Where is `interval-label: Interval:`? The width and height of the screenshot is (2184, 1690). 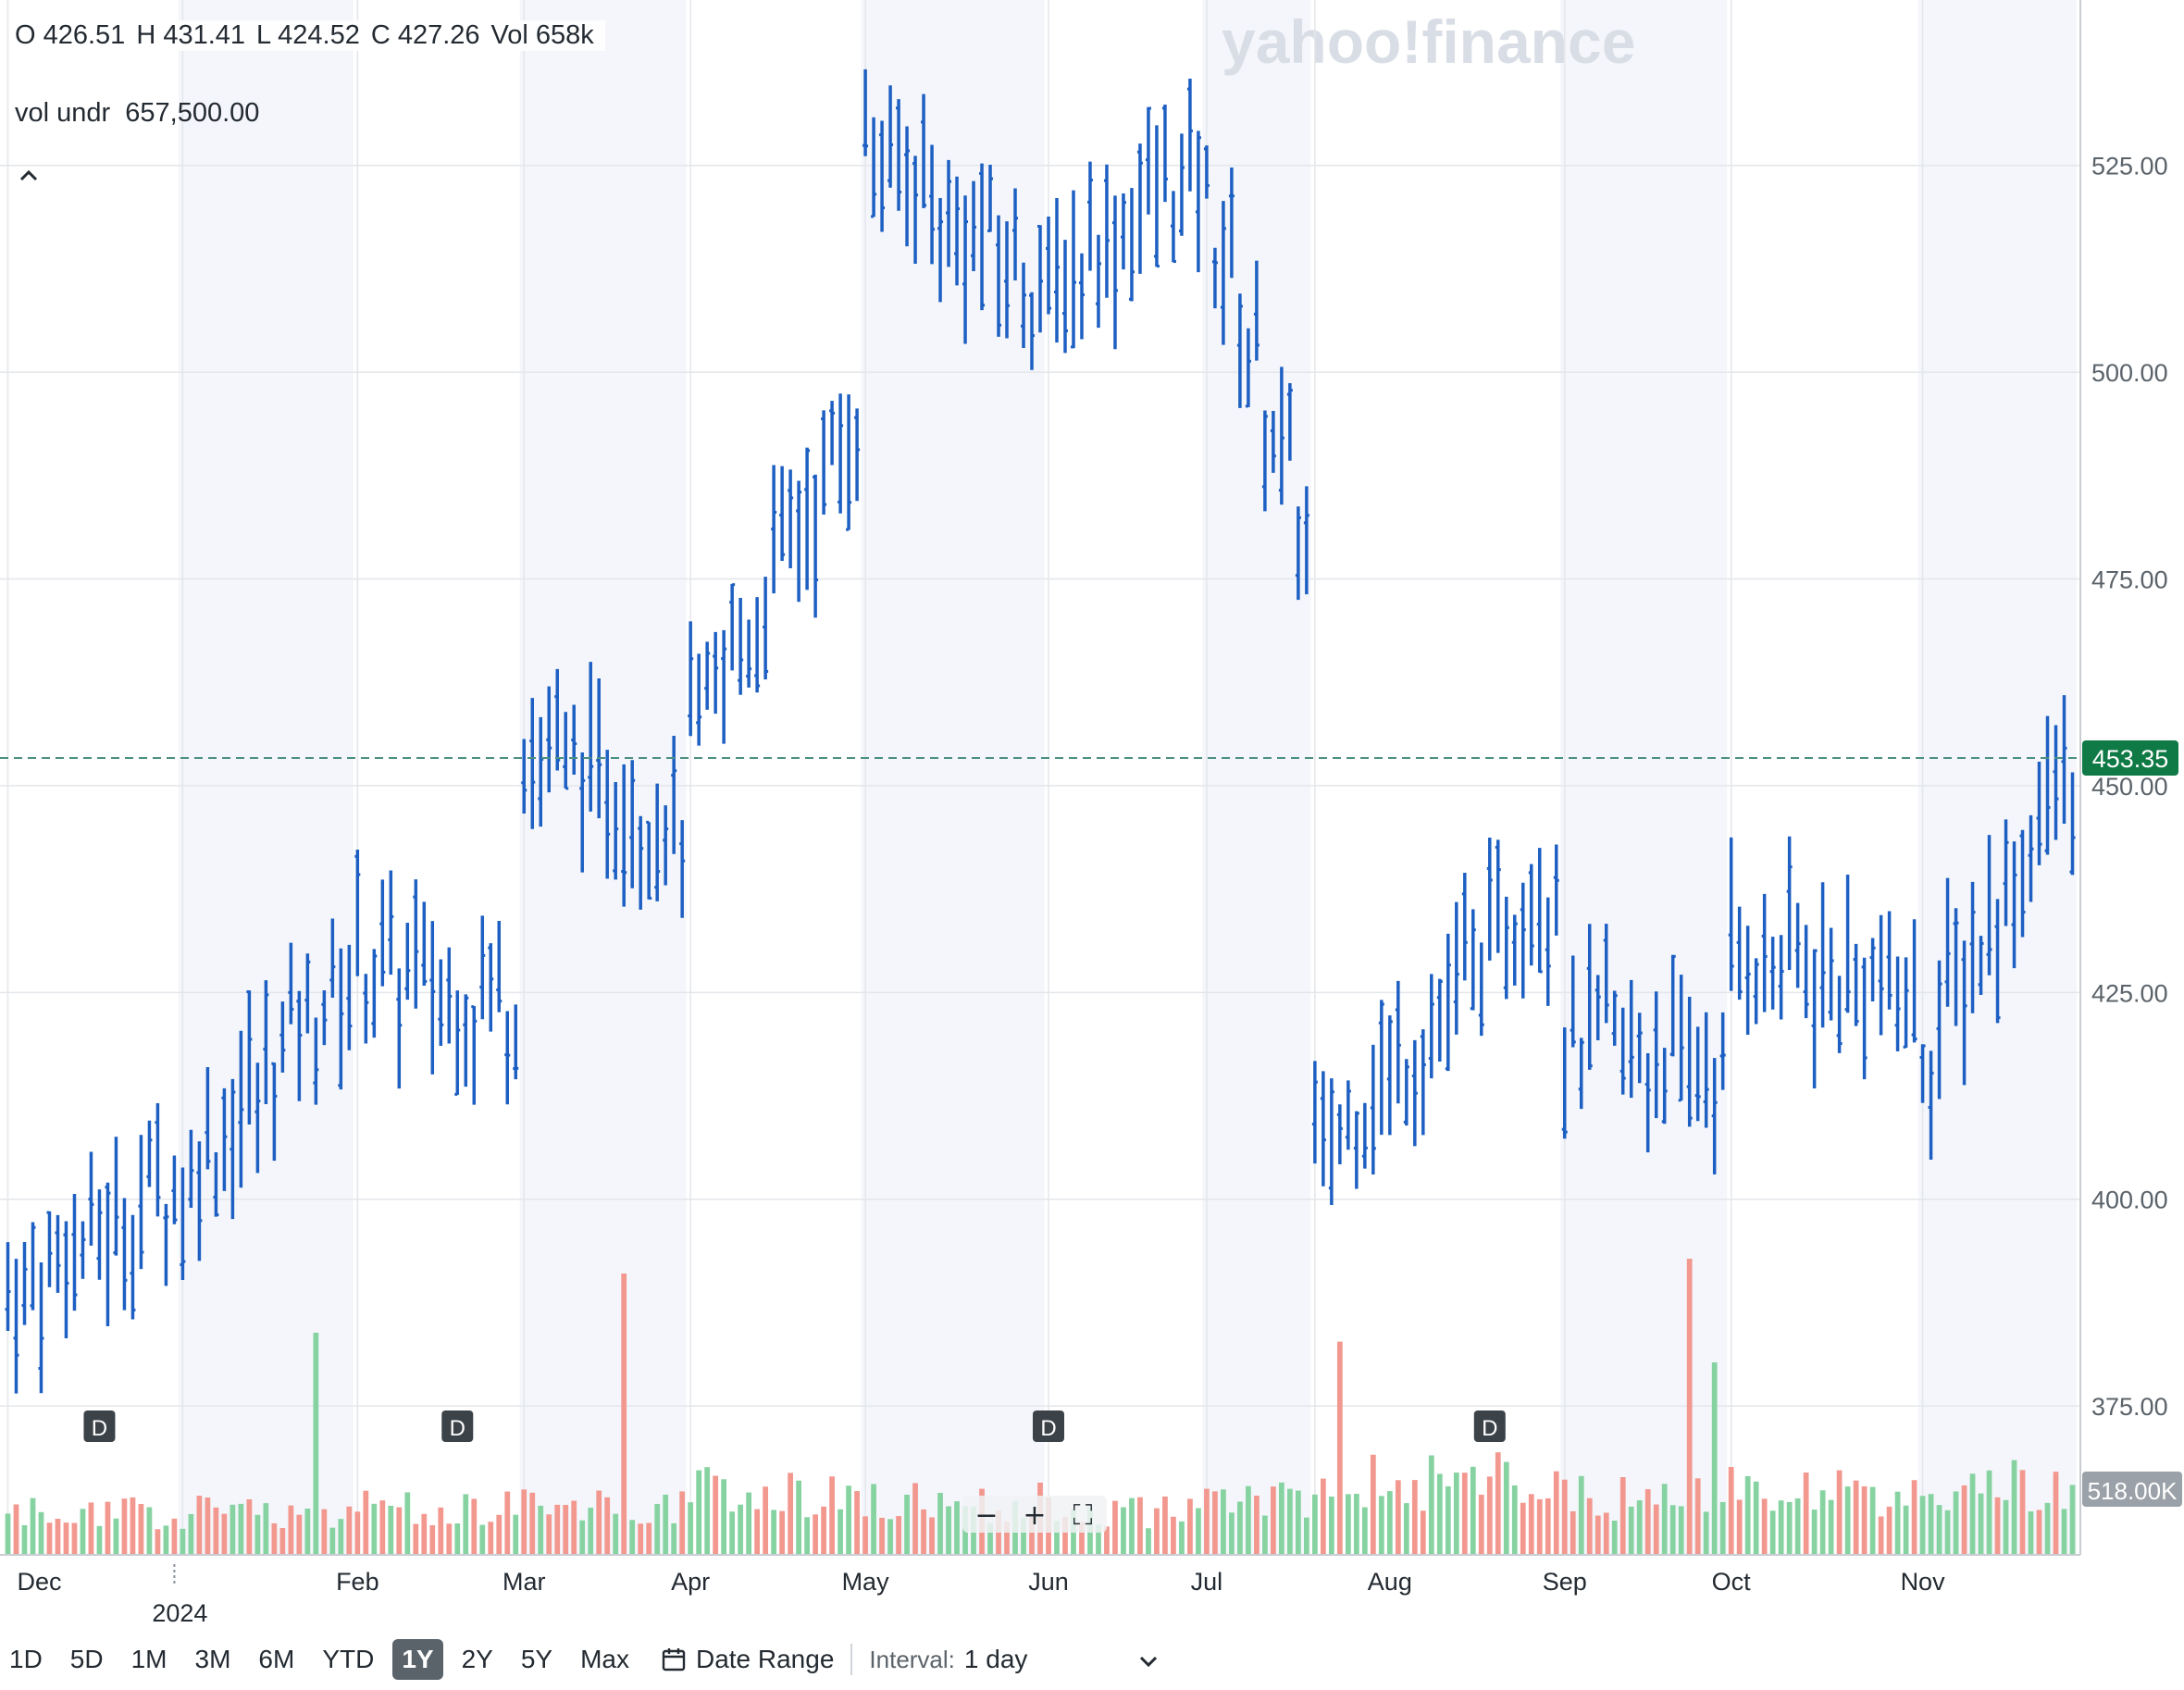
interval-label: Interval: is located at coordinates (912, 1659).